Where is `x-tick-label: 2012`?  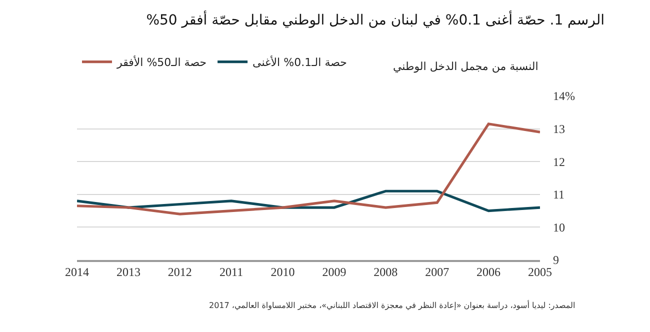
x-tick-label: 2012 is located at coordinates (180, 272).